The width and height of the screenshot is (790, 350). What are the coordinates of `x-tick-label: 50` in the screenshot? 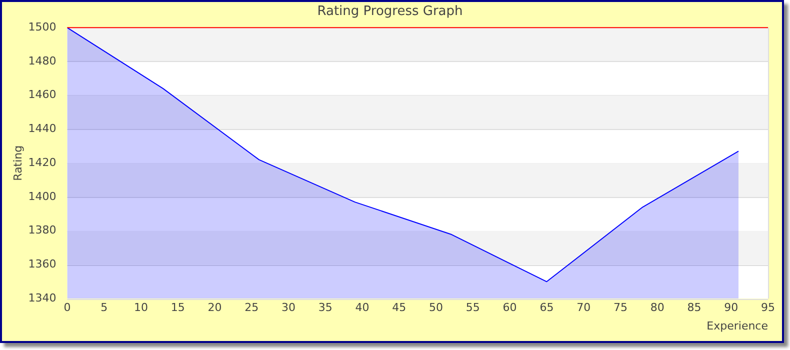 It's located at (436, 307).